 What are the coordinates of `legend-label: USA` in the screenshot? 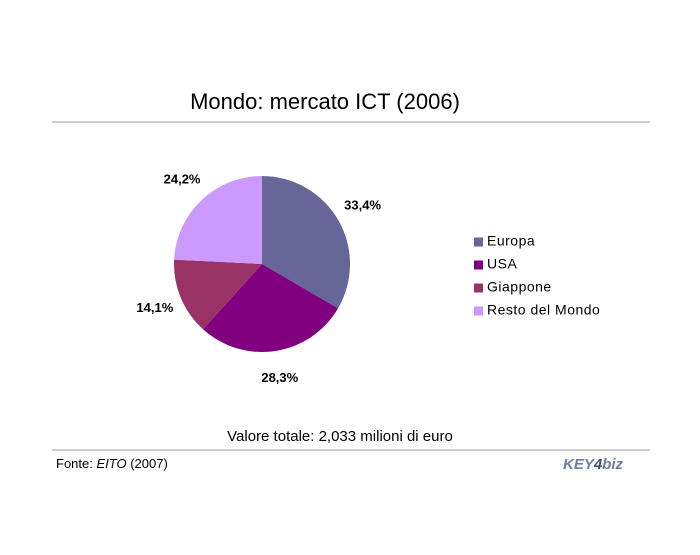 It's located at (502, 264).